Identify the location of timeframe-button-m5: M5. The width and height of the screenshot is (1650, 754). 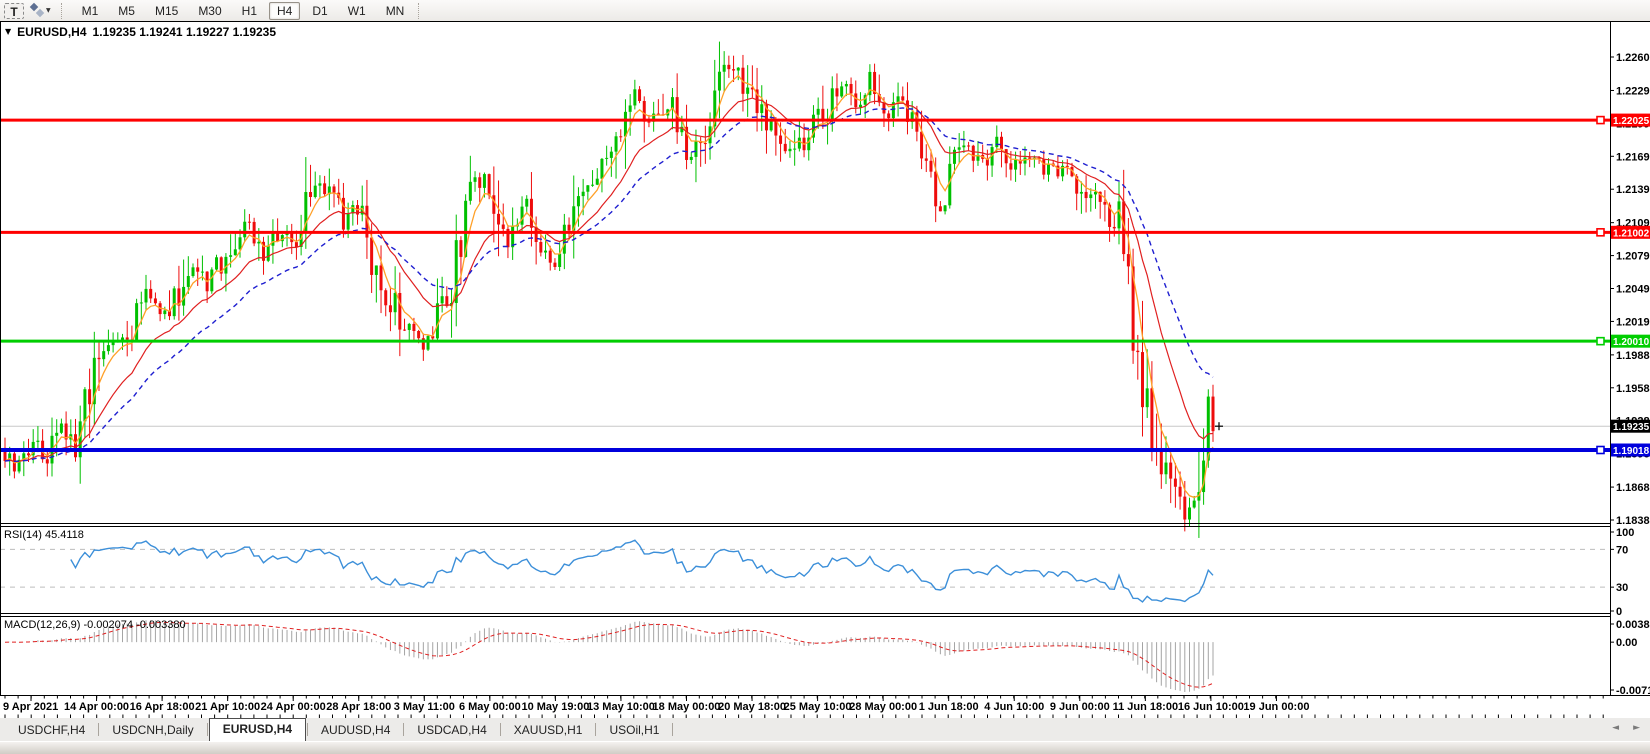
(126, 10).